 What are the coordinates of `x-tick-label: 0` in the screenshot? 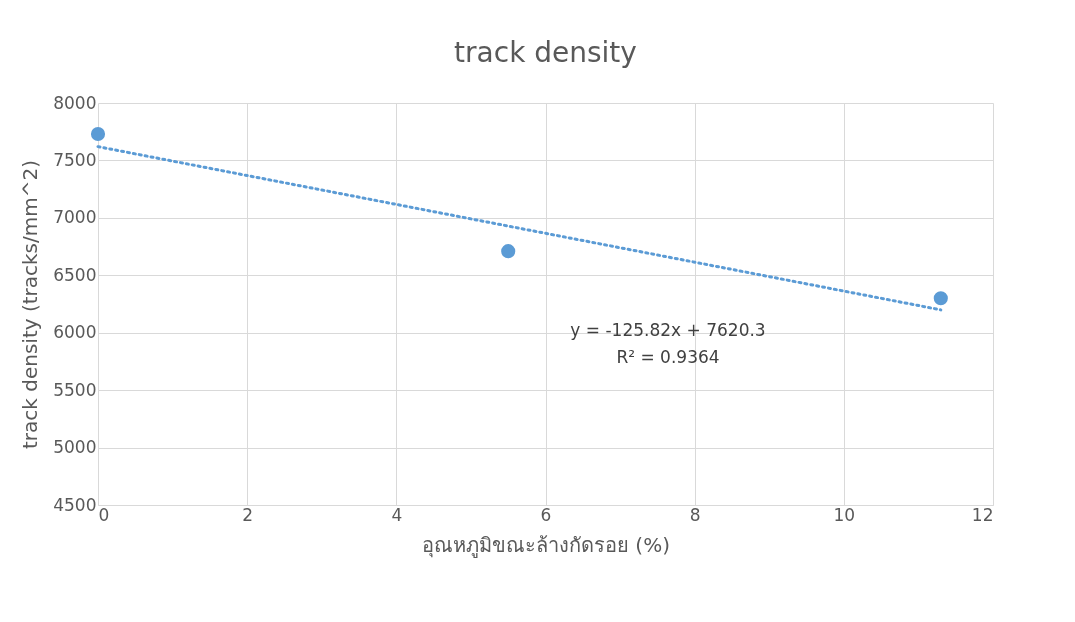 It's located at (104, 514).